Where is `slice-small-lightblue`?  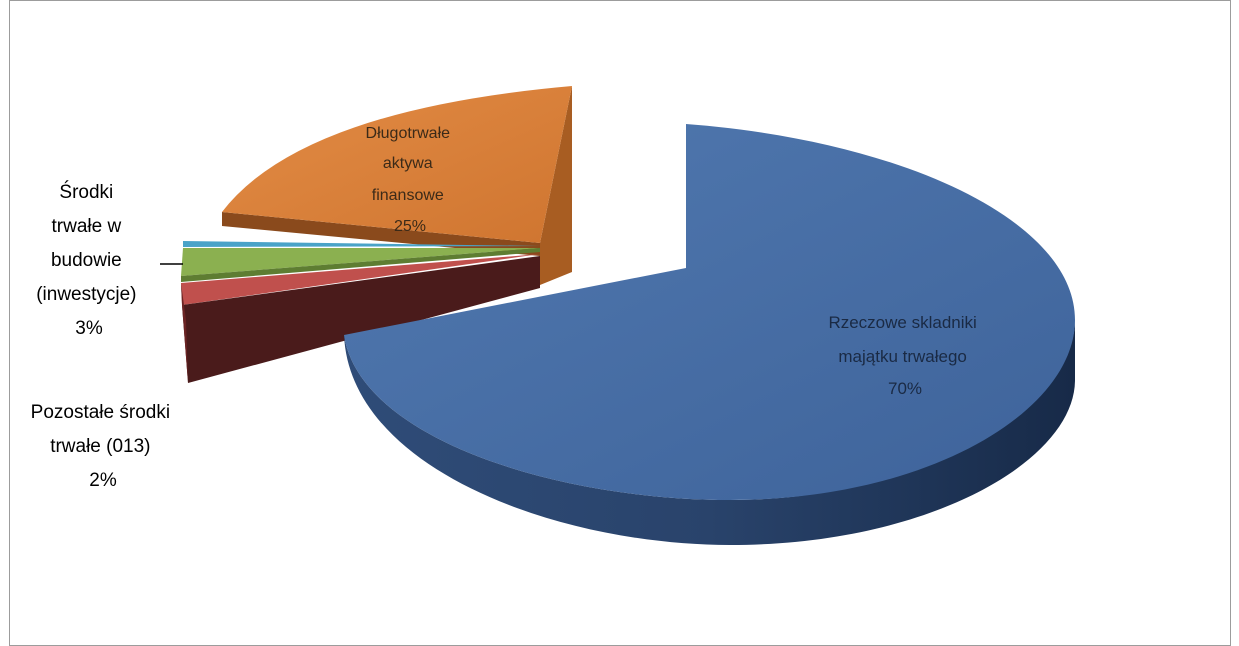 slice-small-lightblue is located at coordinates (361, 244).